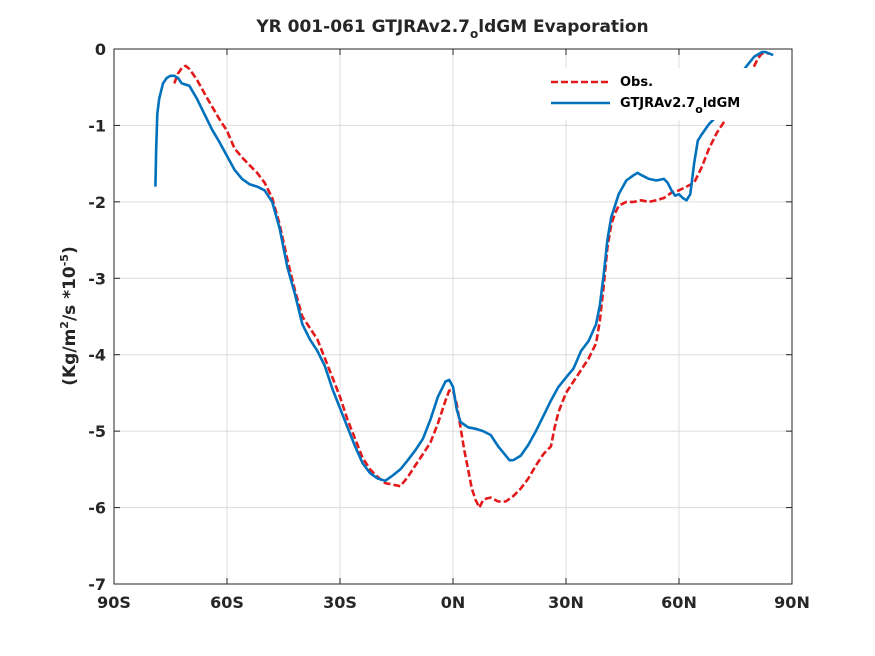 The height and width of the screenshot is (656, 875). I want to click on x-tick-label: 30S, so click(340, 602).